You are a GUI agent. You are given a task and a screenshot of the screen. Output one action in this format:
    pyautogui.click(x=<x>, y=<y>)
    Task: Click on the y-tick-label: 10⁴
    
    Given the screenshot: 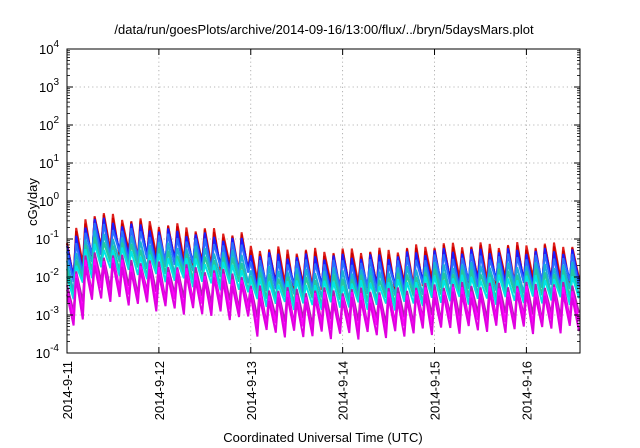 What is the action you would take?
    pyautogui.click(x=49, y=48)
    